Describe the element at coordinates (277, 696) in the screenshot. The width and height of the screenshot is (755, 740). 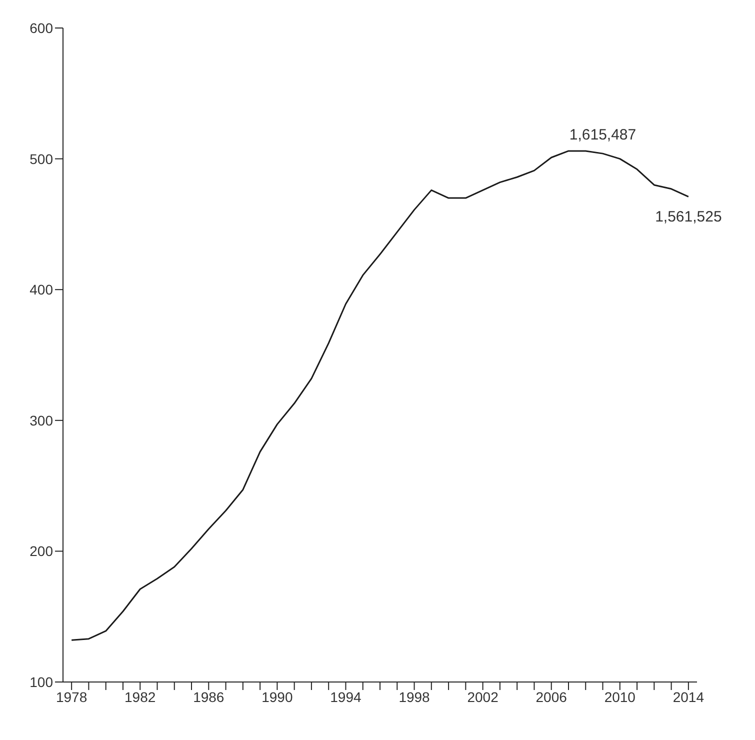
I see `x-tick-label: 1990` at that location.